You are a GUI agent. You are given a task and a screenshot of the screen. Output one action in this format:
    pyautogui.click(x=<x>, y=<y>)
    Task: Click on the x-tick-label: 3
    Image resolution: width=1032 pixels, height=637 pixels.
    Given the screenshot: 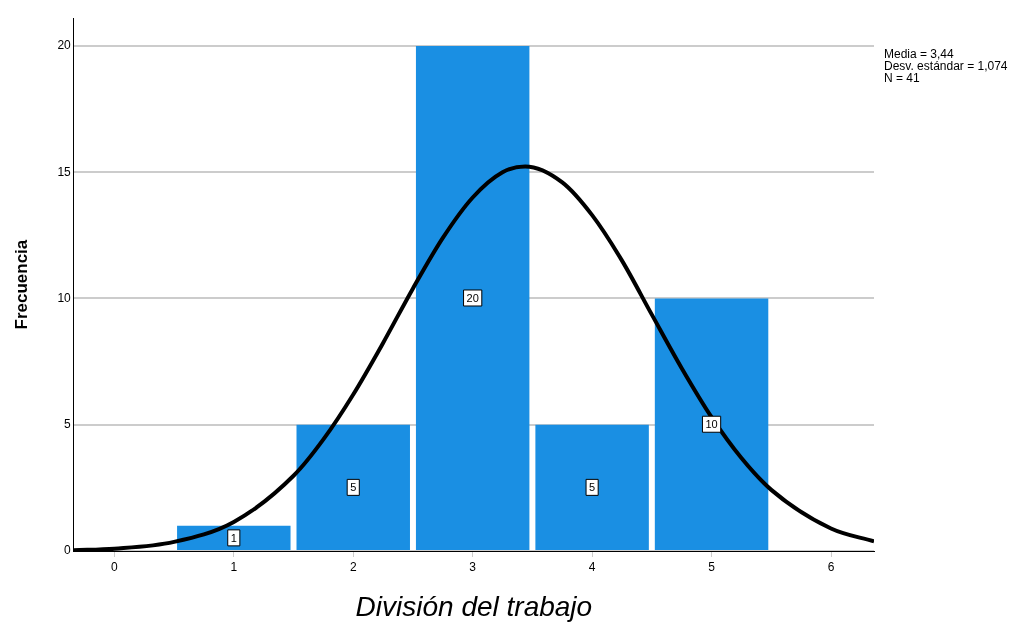 What is the action you would take?
    pyautogui.click(x=473, y=566)
    